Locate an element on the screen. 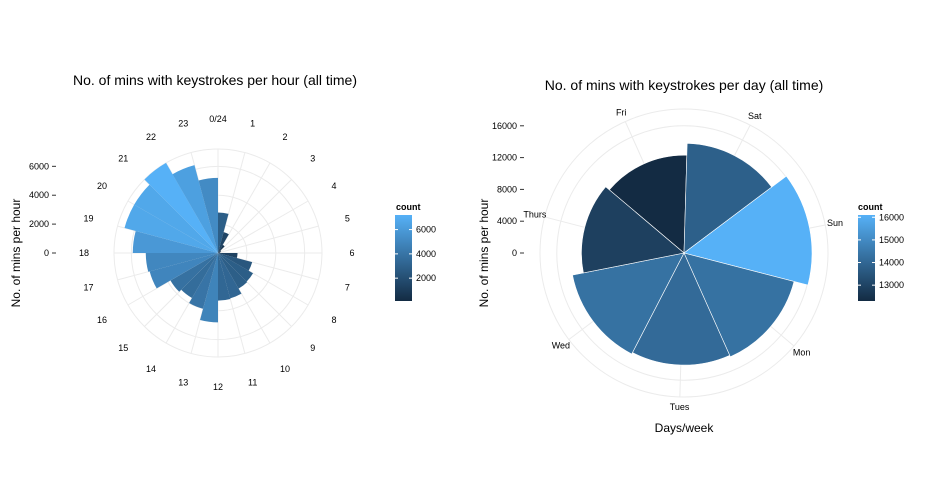  category-label: 18 is located at coordinates (84, 253).